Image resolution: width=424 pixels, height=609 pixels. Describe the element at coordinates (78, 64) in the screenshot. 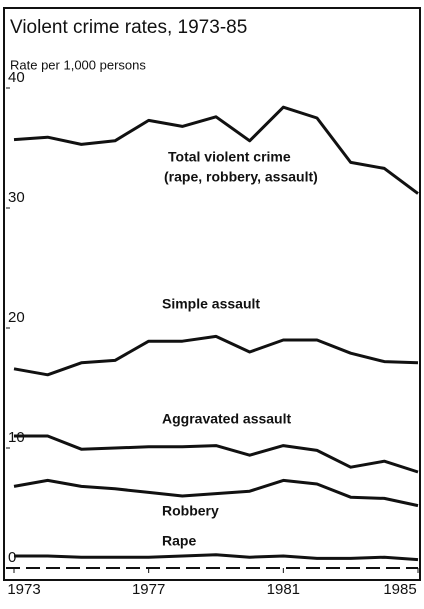

I see `y-axis-label: Rate per 1,000 persons` at that location.